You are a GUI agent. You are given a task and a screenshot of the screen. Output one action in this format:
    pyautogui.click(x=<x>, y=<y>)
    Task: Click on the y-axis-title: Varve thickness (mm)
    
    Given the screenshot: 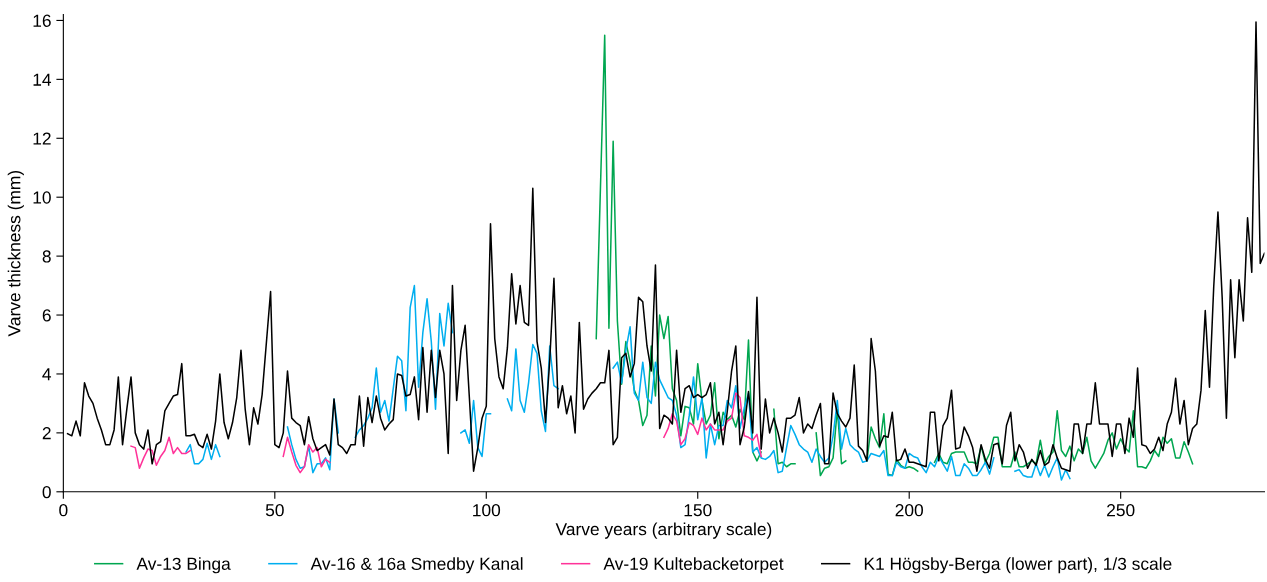 What is the action you would take?
    pyautogui.click(x=15, y=253)
    